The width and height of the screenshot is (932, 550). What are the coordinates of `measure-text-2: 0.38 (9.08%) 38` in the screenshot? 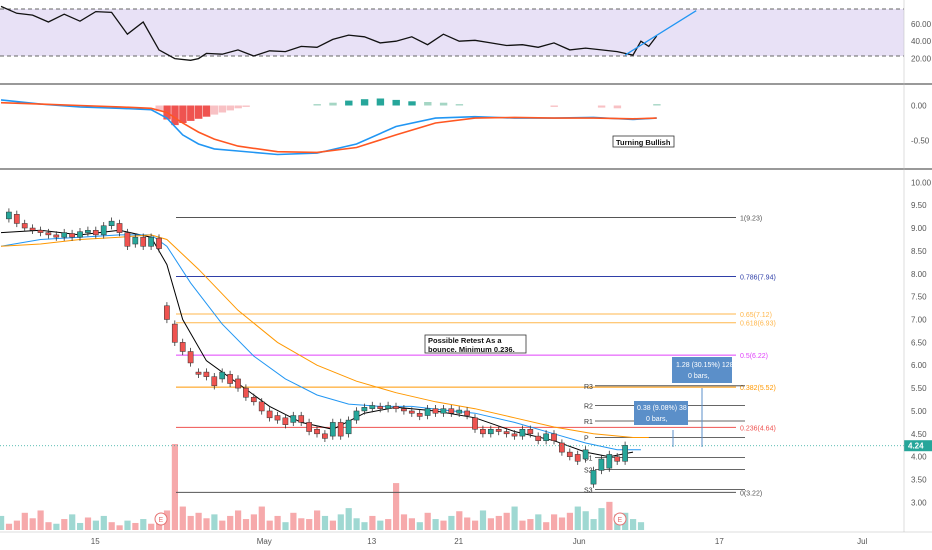 It's located at (662, 408).